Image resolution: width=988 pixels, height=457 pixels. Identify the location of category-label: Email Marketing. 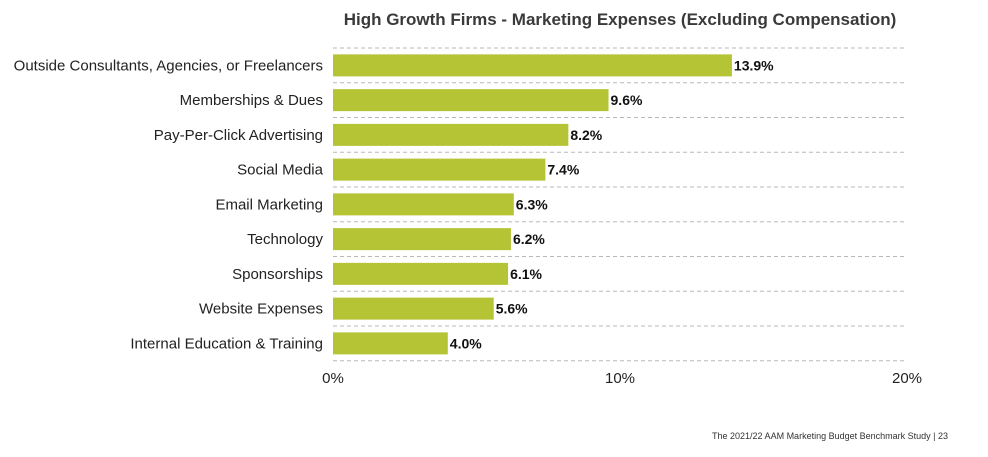
(269, 204).